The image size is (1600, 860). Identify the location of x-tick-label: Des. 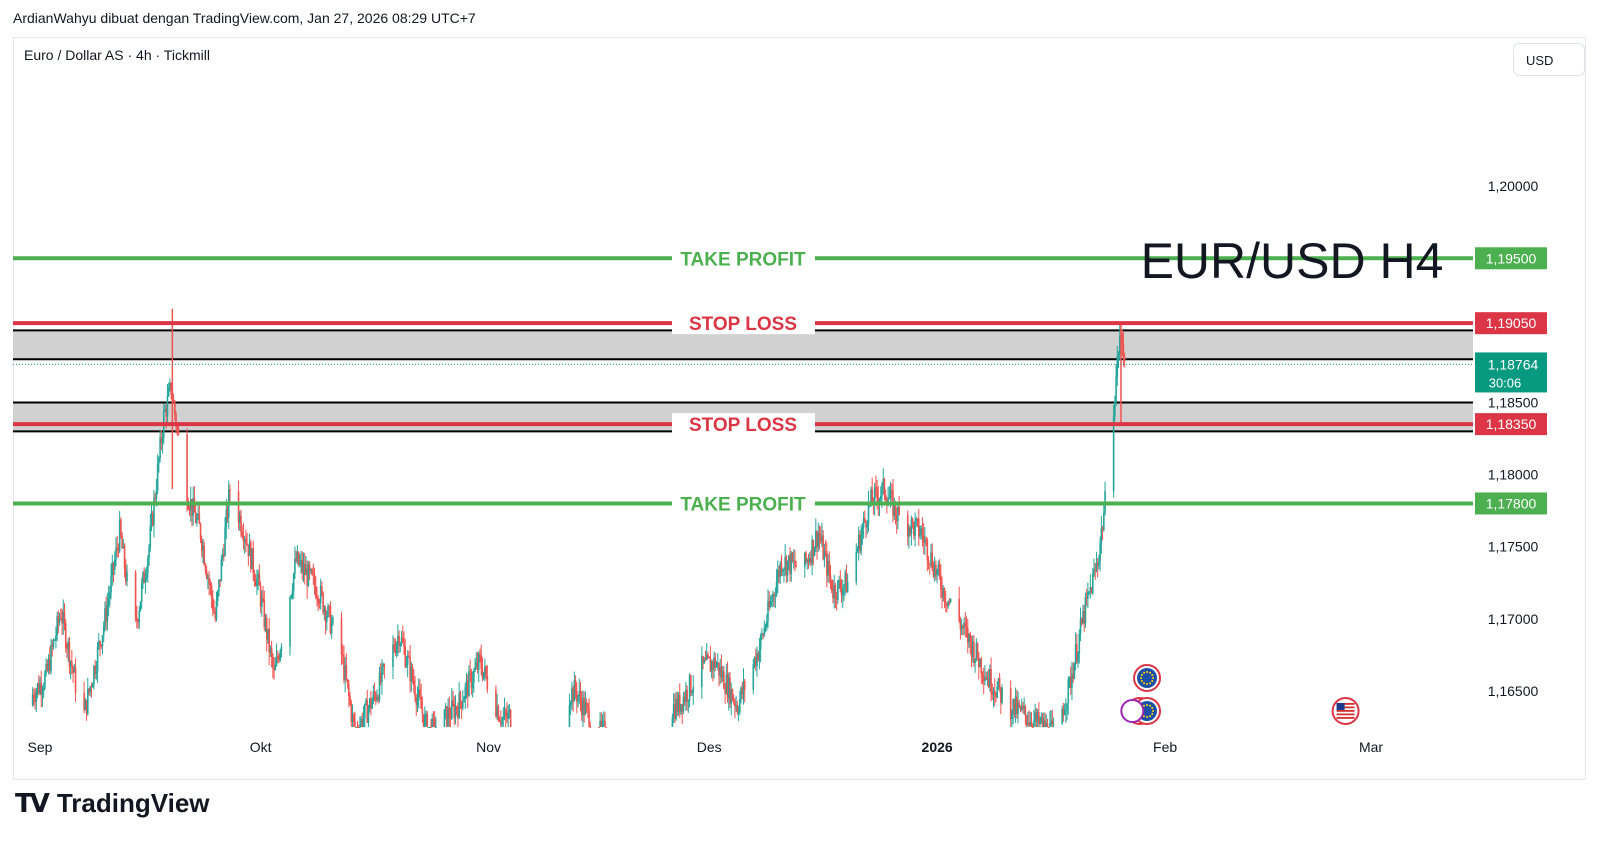
(709, 747).